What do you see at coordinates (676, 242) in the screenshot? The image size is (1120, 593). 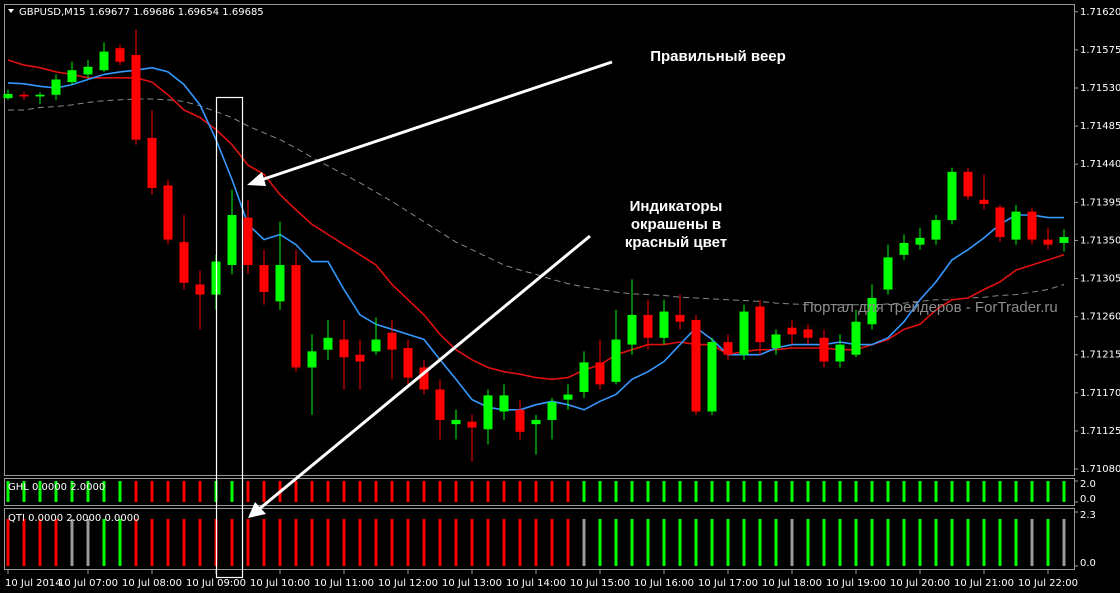 I see `annotation: красный цвет` at bounding box center [676, 242].